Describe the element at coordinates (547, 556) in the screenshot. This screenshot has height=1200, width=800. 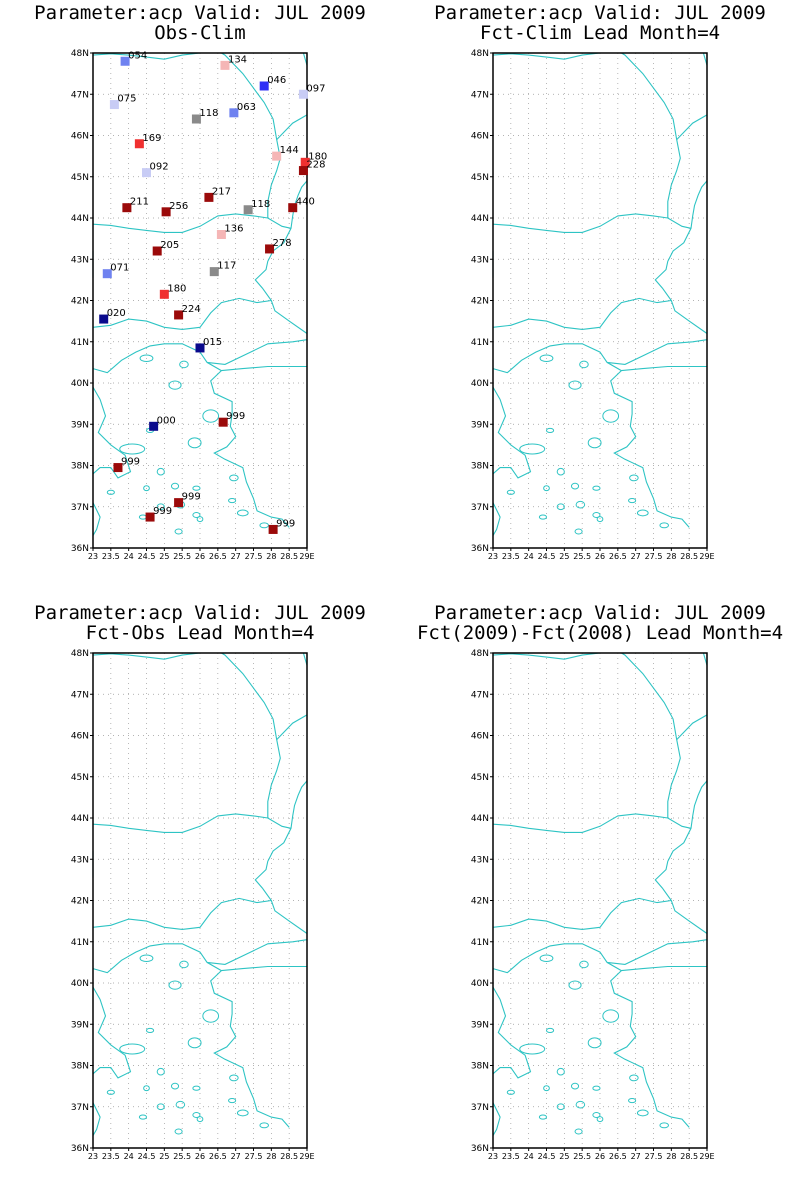
I see `x-tick-label: 24.5` at that location.